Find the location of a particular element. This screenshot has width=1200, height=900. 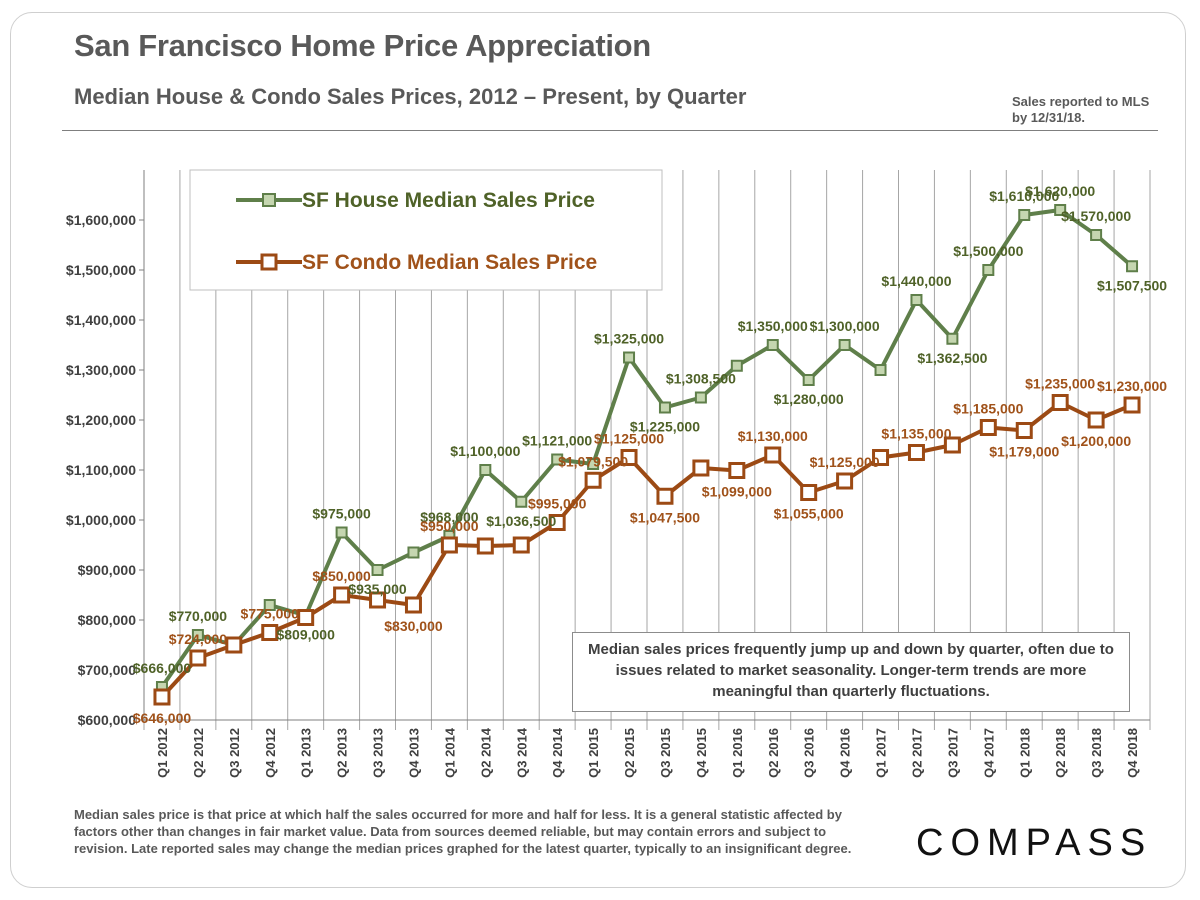

x-tick-label: Q1 2012 is located at coordinates (162, 753).